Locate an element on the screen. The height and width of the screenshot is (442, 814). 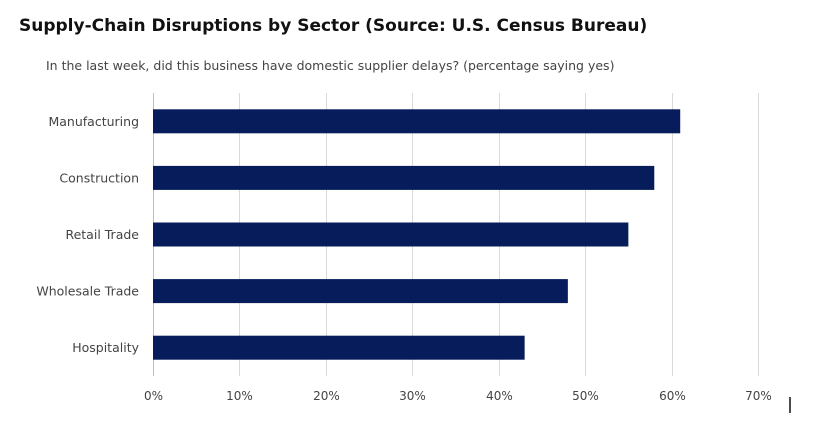
x-tick-label: 30% is located at coordinates (412, 396).